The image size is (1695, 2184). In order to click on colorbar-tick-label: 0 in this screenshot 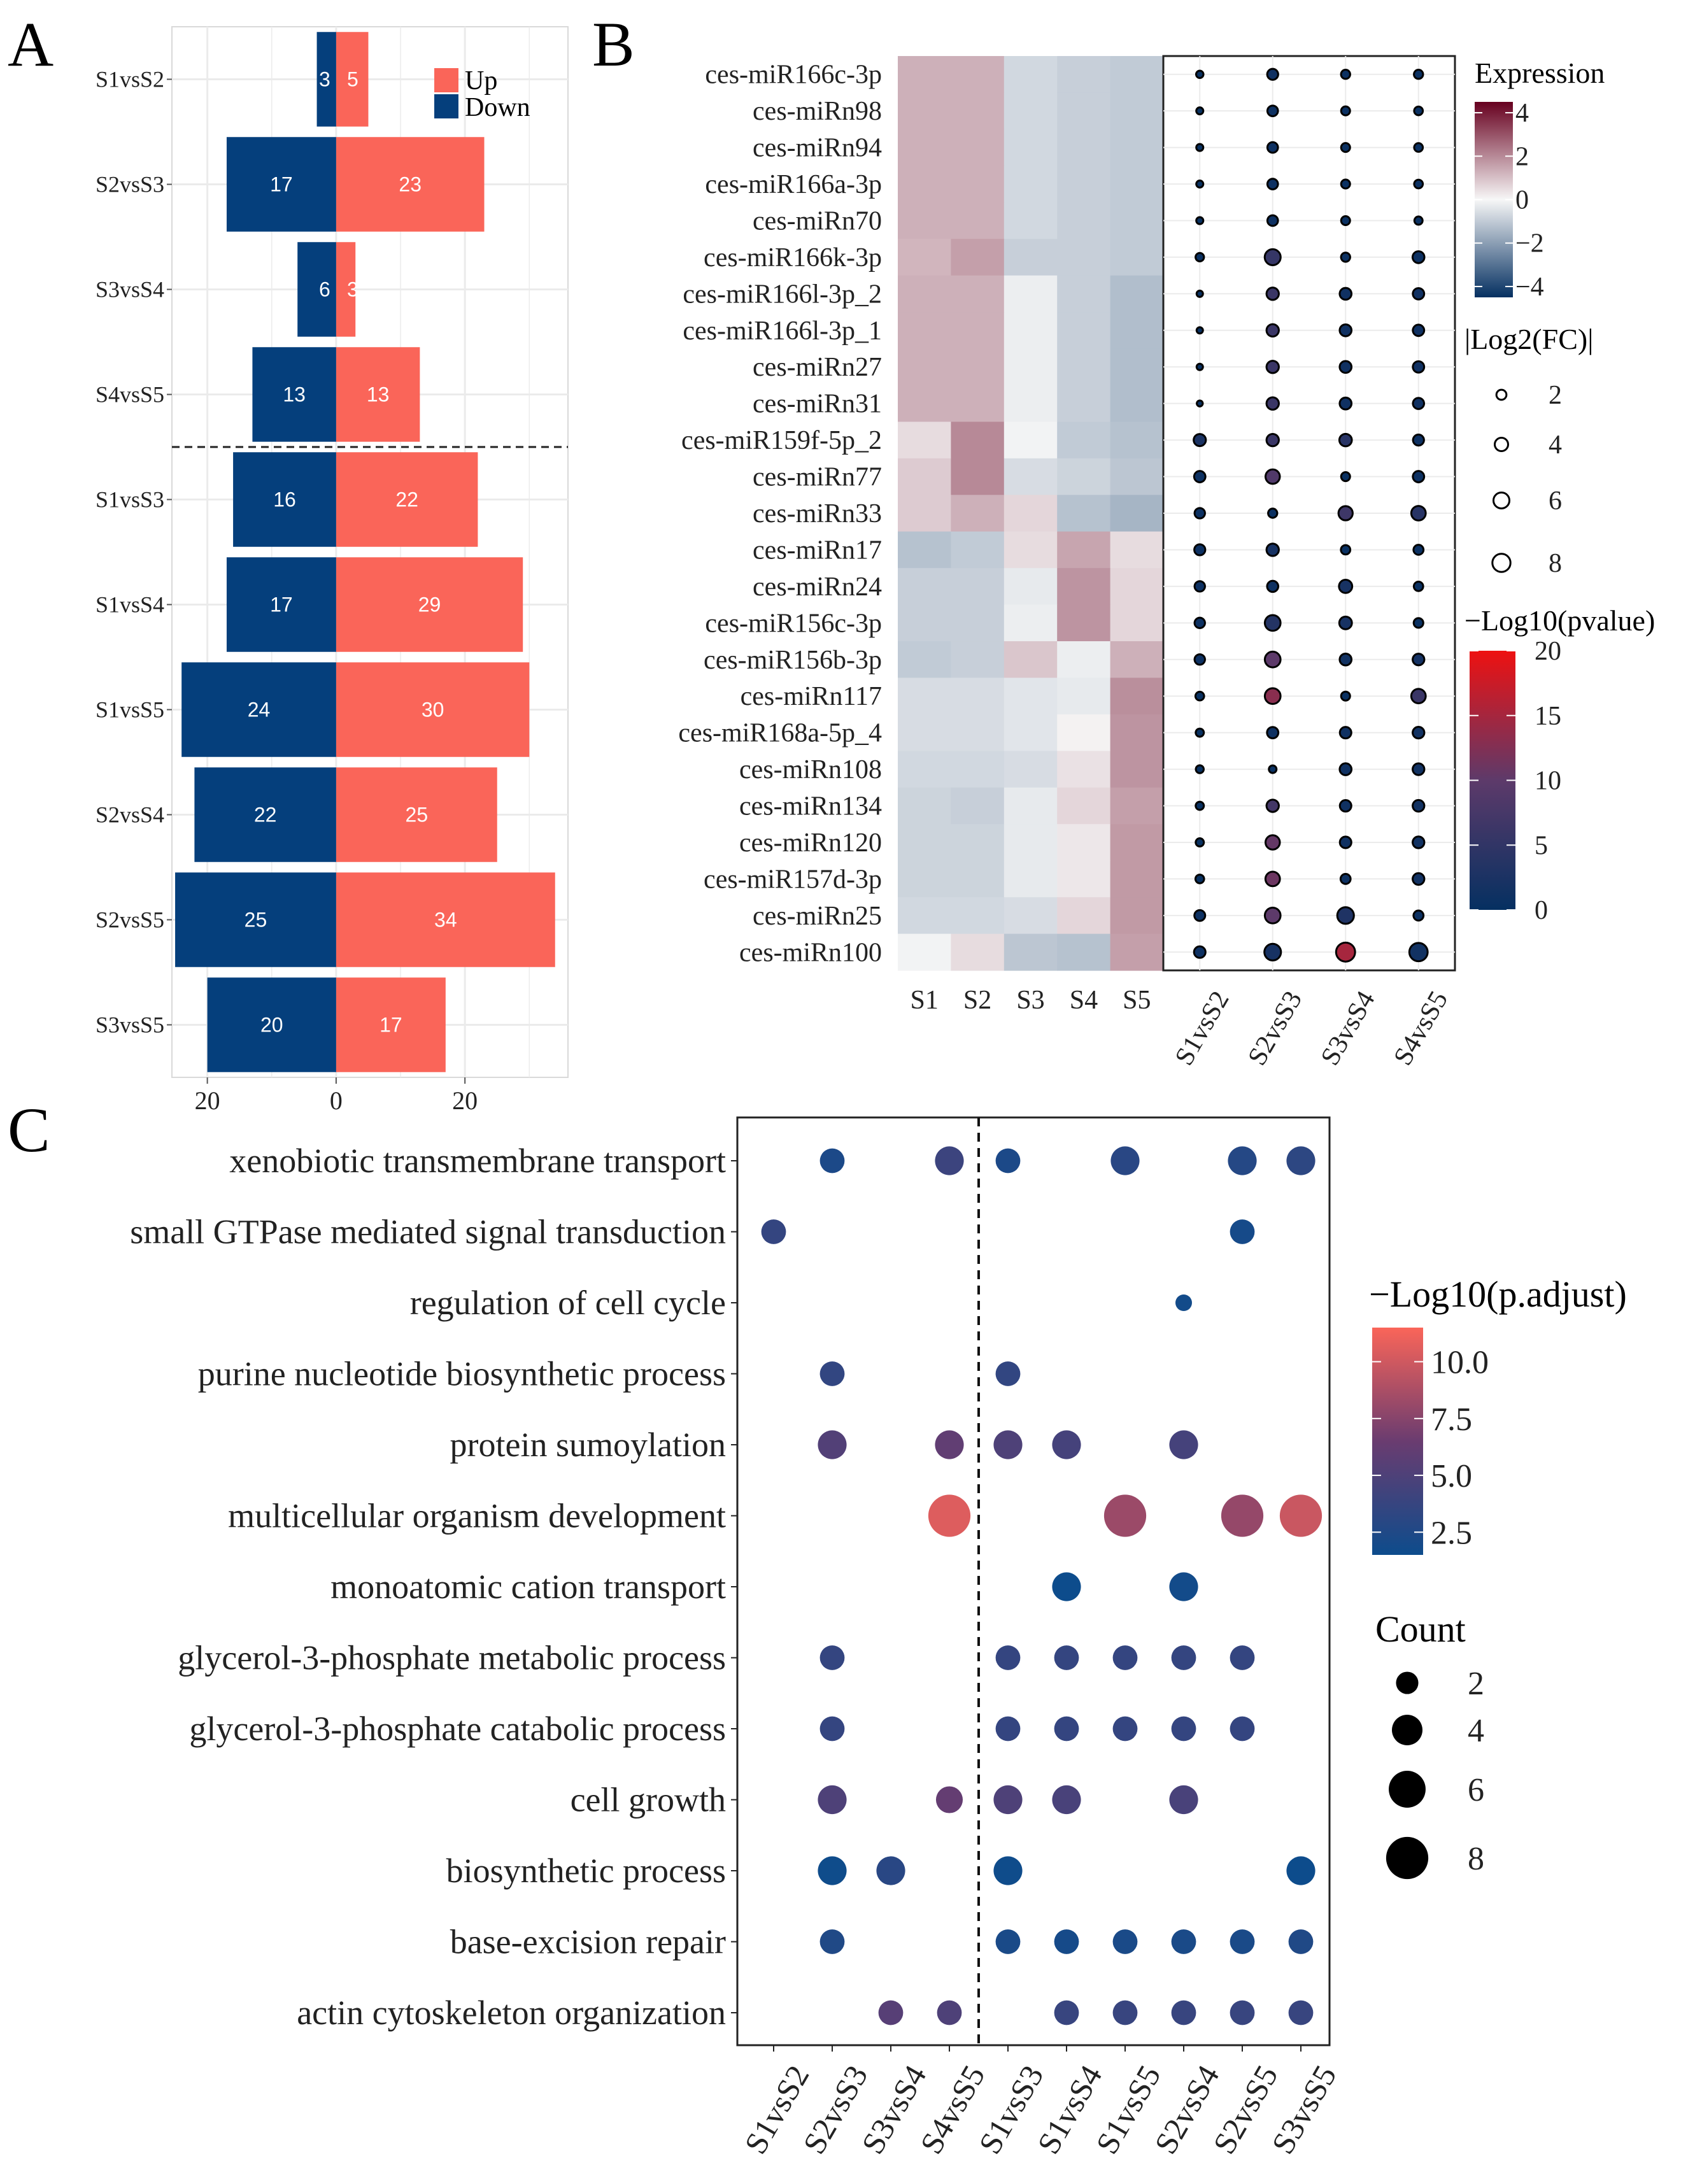, I will do `click(1541, 910)`.